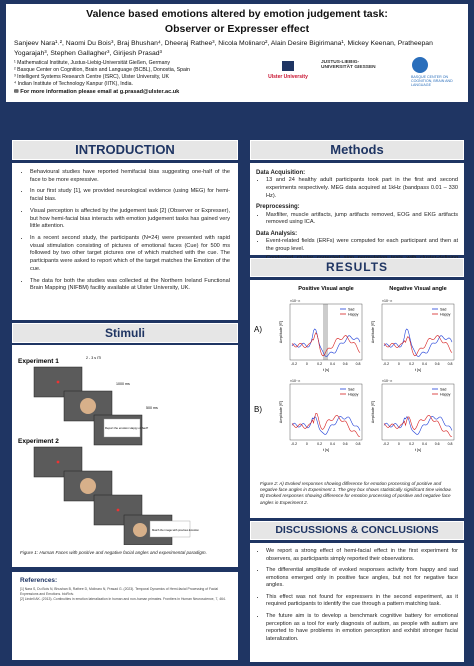  I want to click on significance-window, so click(325, 332).